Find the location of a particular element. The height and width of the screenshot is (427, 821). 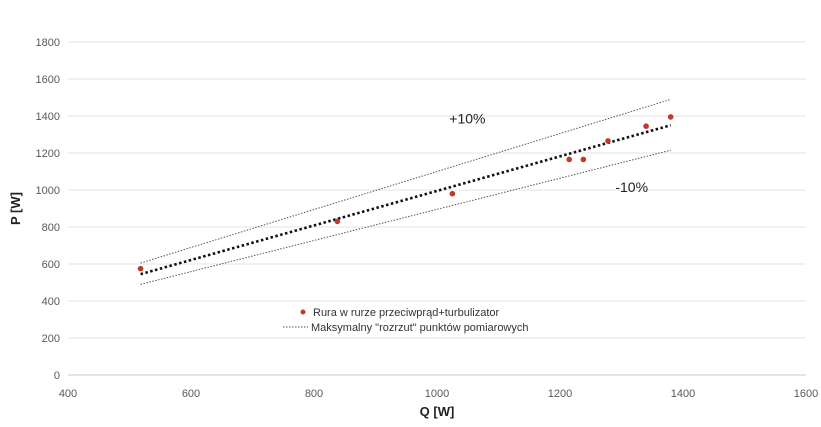

y-tick-label-1000: 1000 is located at coordinates (48, 191).